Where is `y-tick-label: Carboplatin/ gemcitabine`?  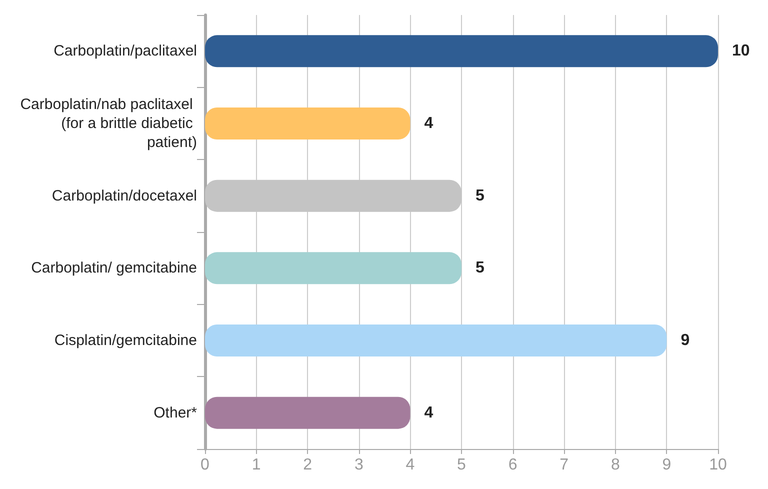 y-tick-label: Carboplatin/ gemcitabine is located at coordinates (114, 268).